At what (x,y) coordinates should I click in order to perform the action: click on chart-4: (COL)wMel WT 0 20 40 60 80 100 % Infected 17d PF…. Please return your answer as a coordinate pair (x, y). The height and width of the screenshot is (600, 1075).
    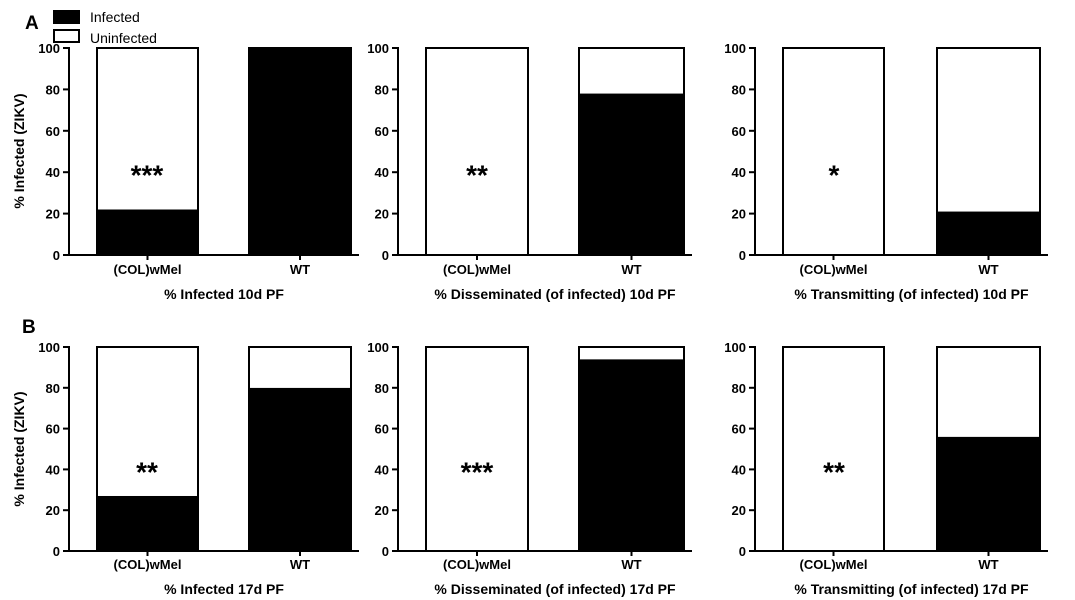
    Looking at the image, I should click on (185, 468).